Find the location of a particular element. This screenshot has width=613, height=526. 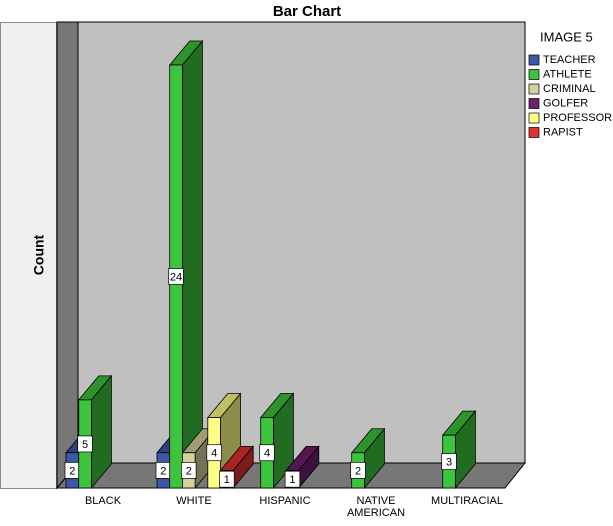

value-label: 3 is located at coordinates (449, 462).